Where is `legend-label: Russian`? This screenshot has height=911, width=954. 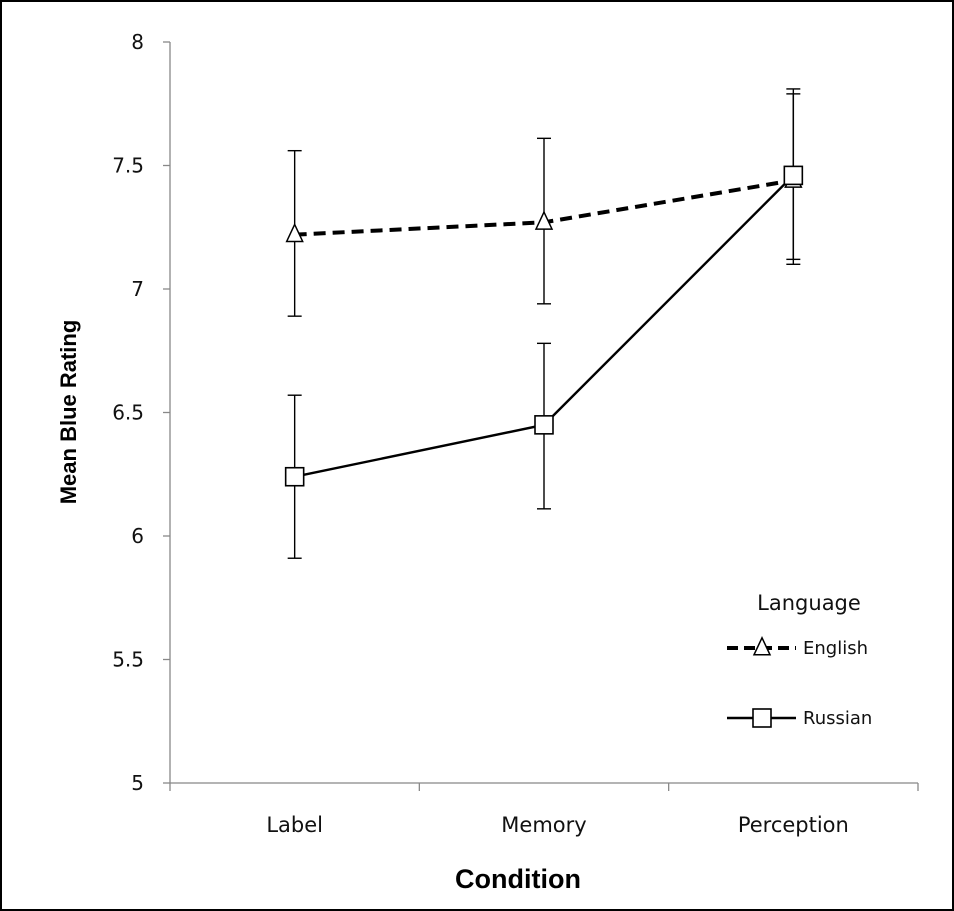 legend-label: Russian is located at coordinates (837, 718).